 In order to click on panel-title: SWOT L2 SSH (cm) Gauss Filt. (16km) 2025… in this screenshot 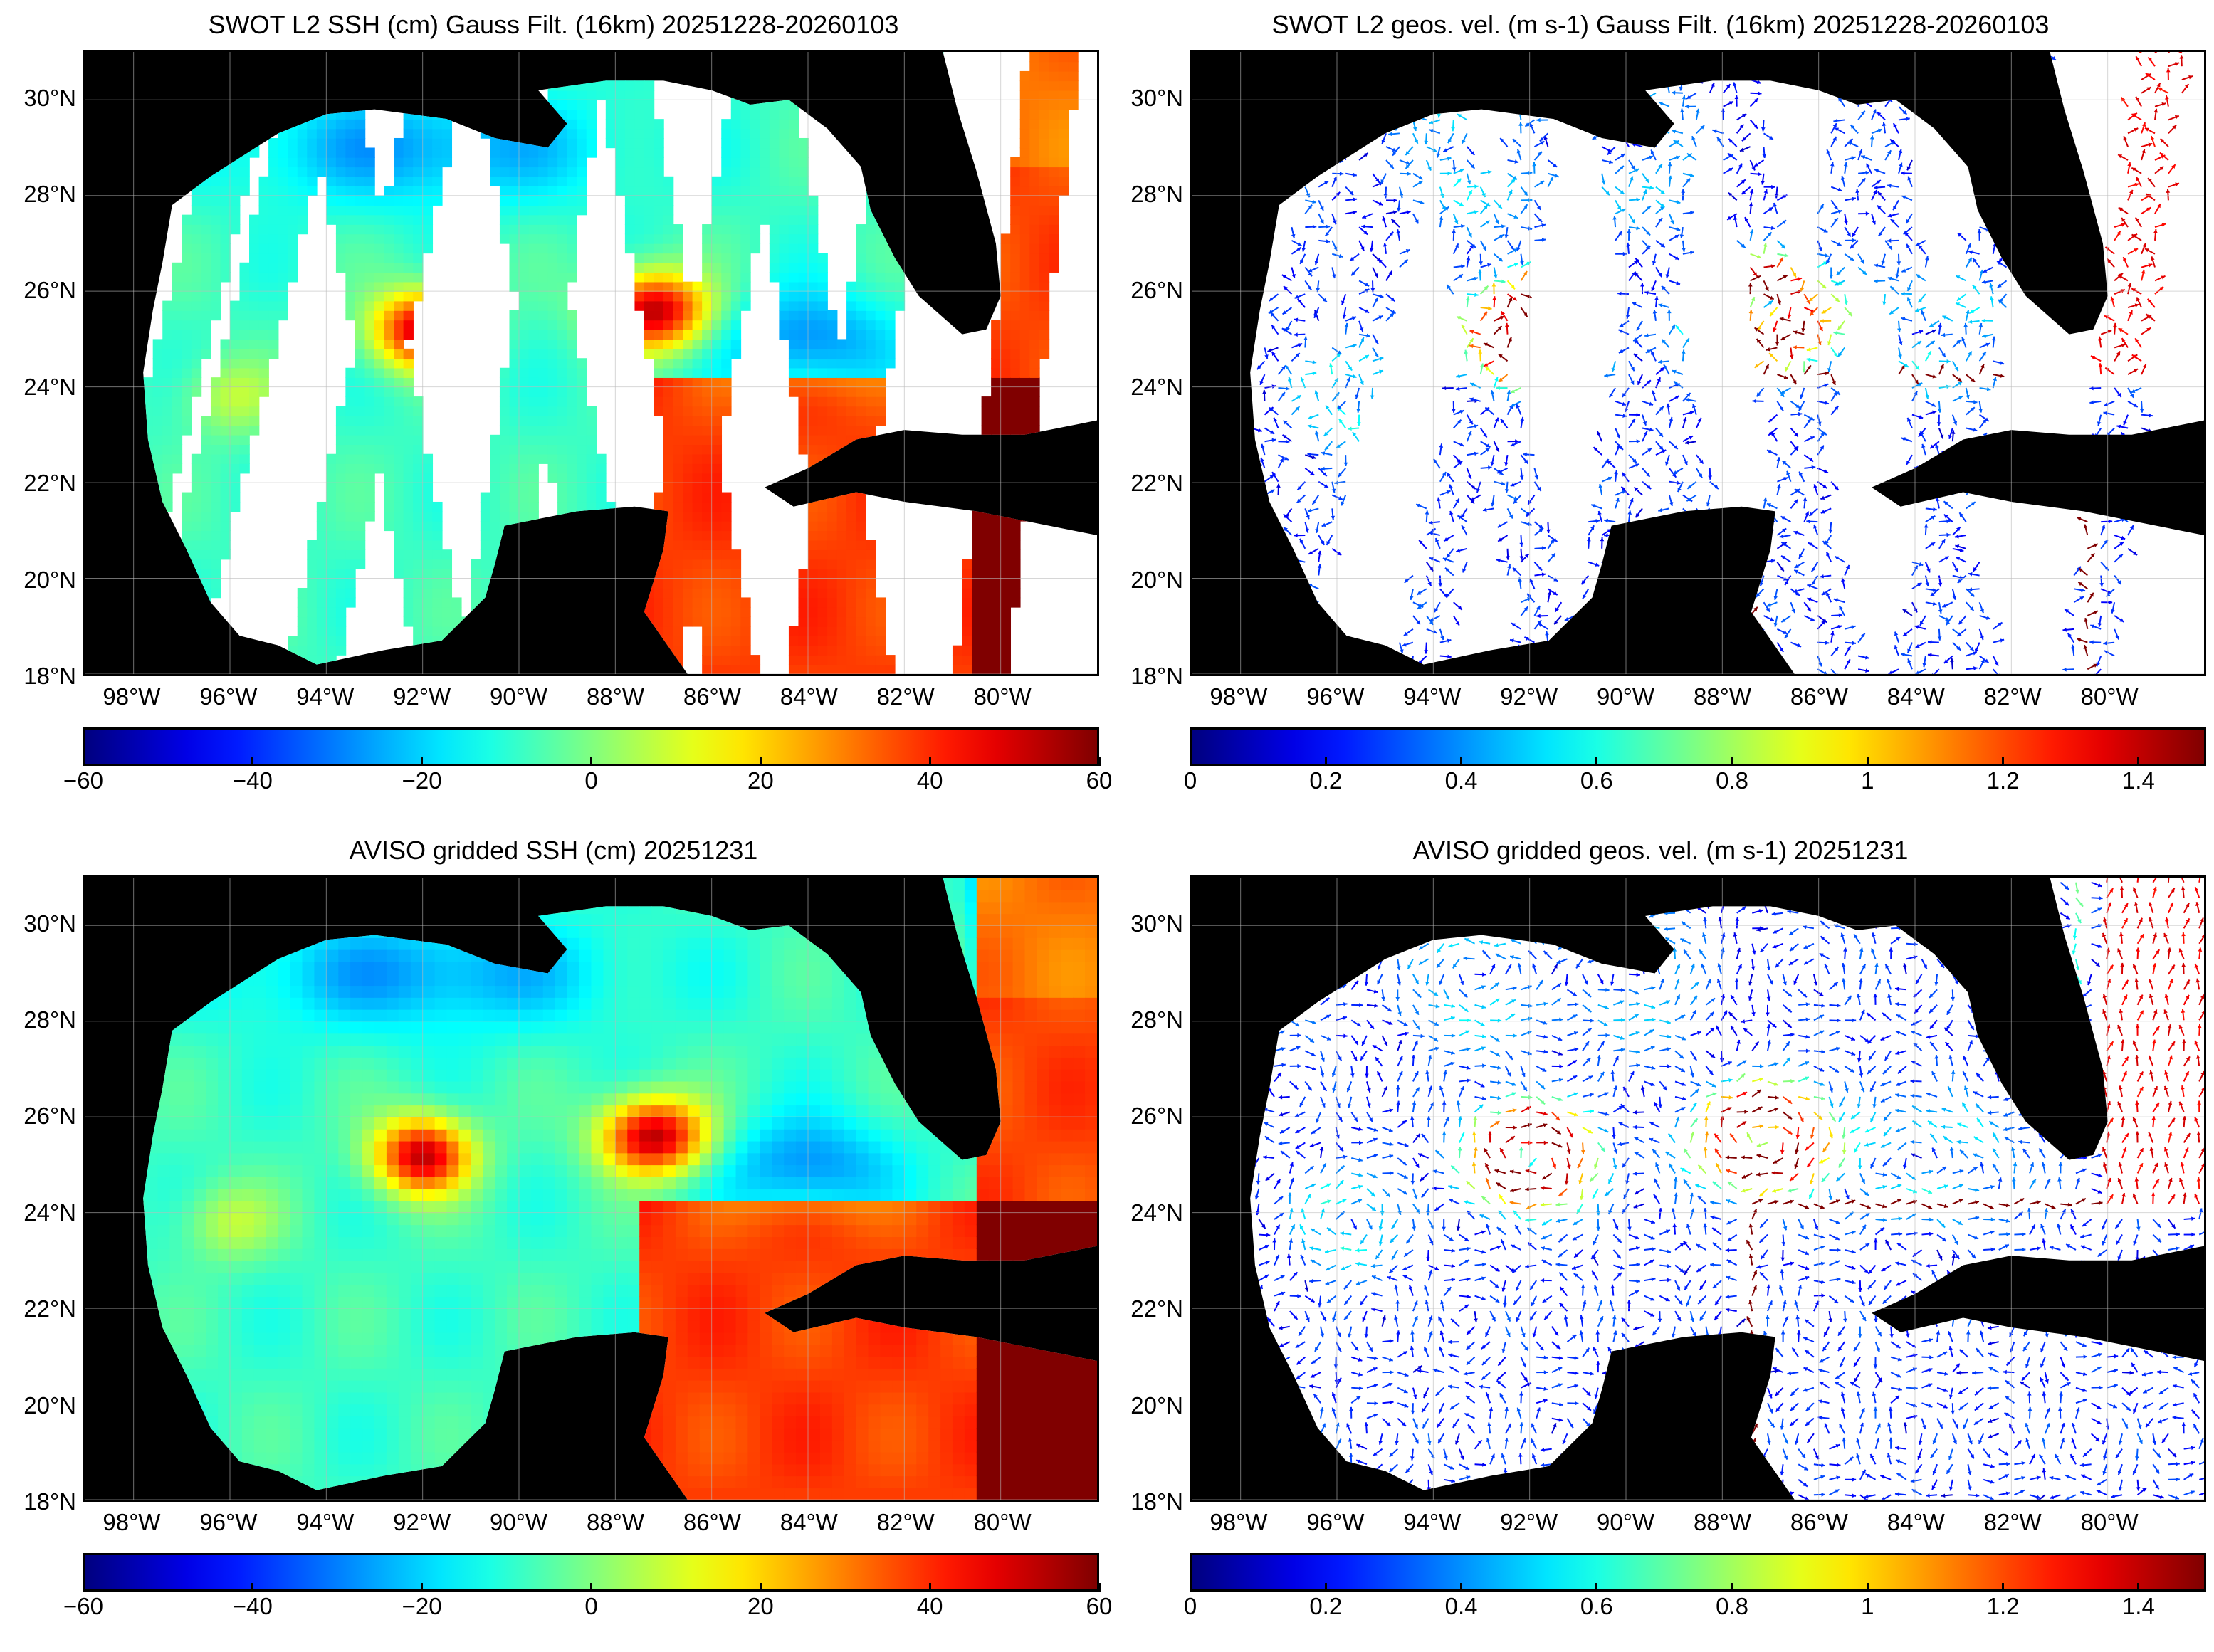, I will do `click(553, 25)`.